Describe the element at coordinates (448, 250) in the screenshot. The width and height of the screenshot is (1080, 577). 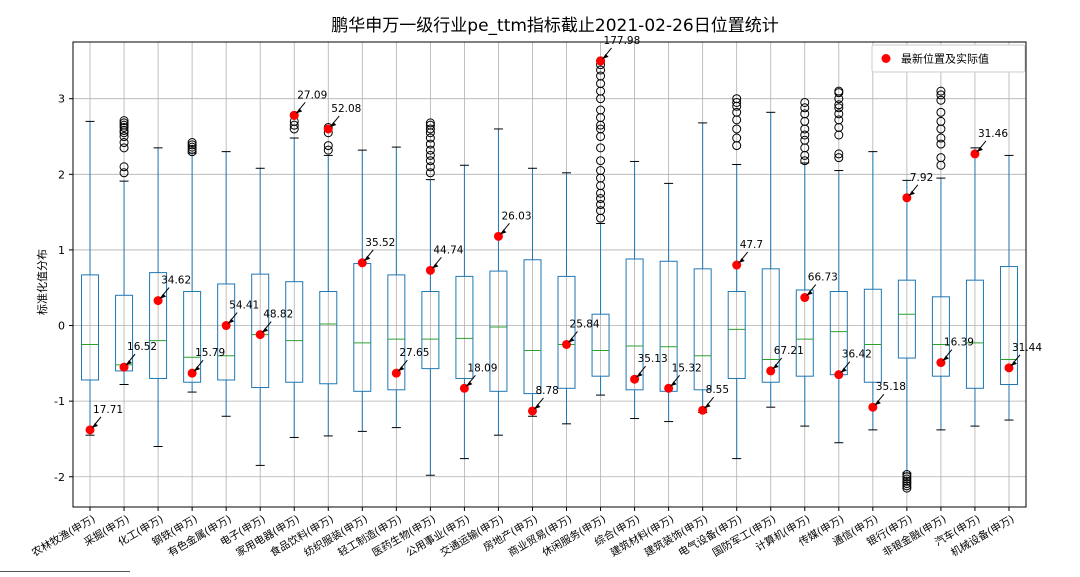
I see `annotation-label: 44.74` at that location.